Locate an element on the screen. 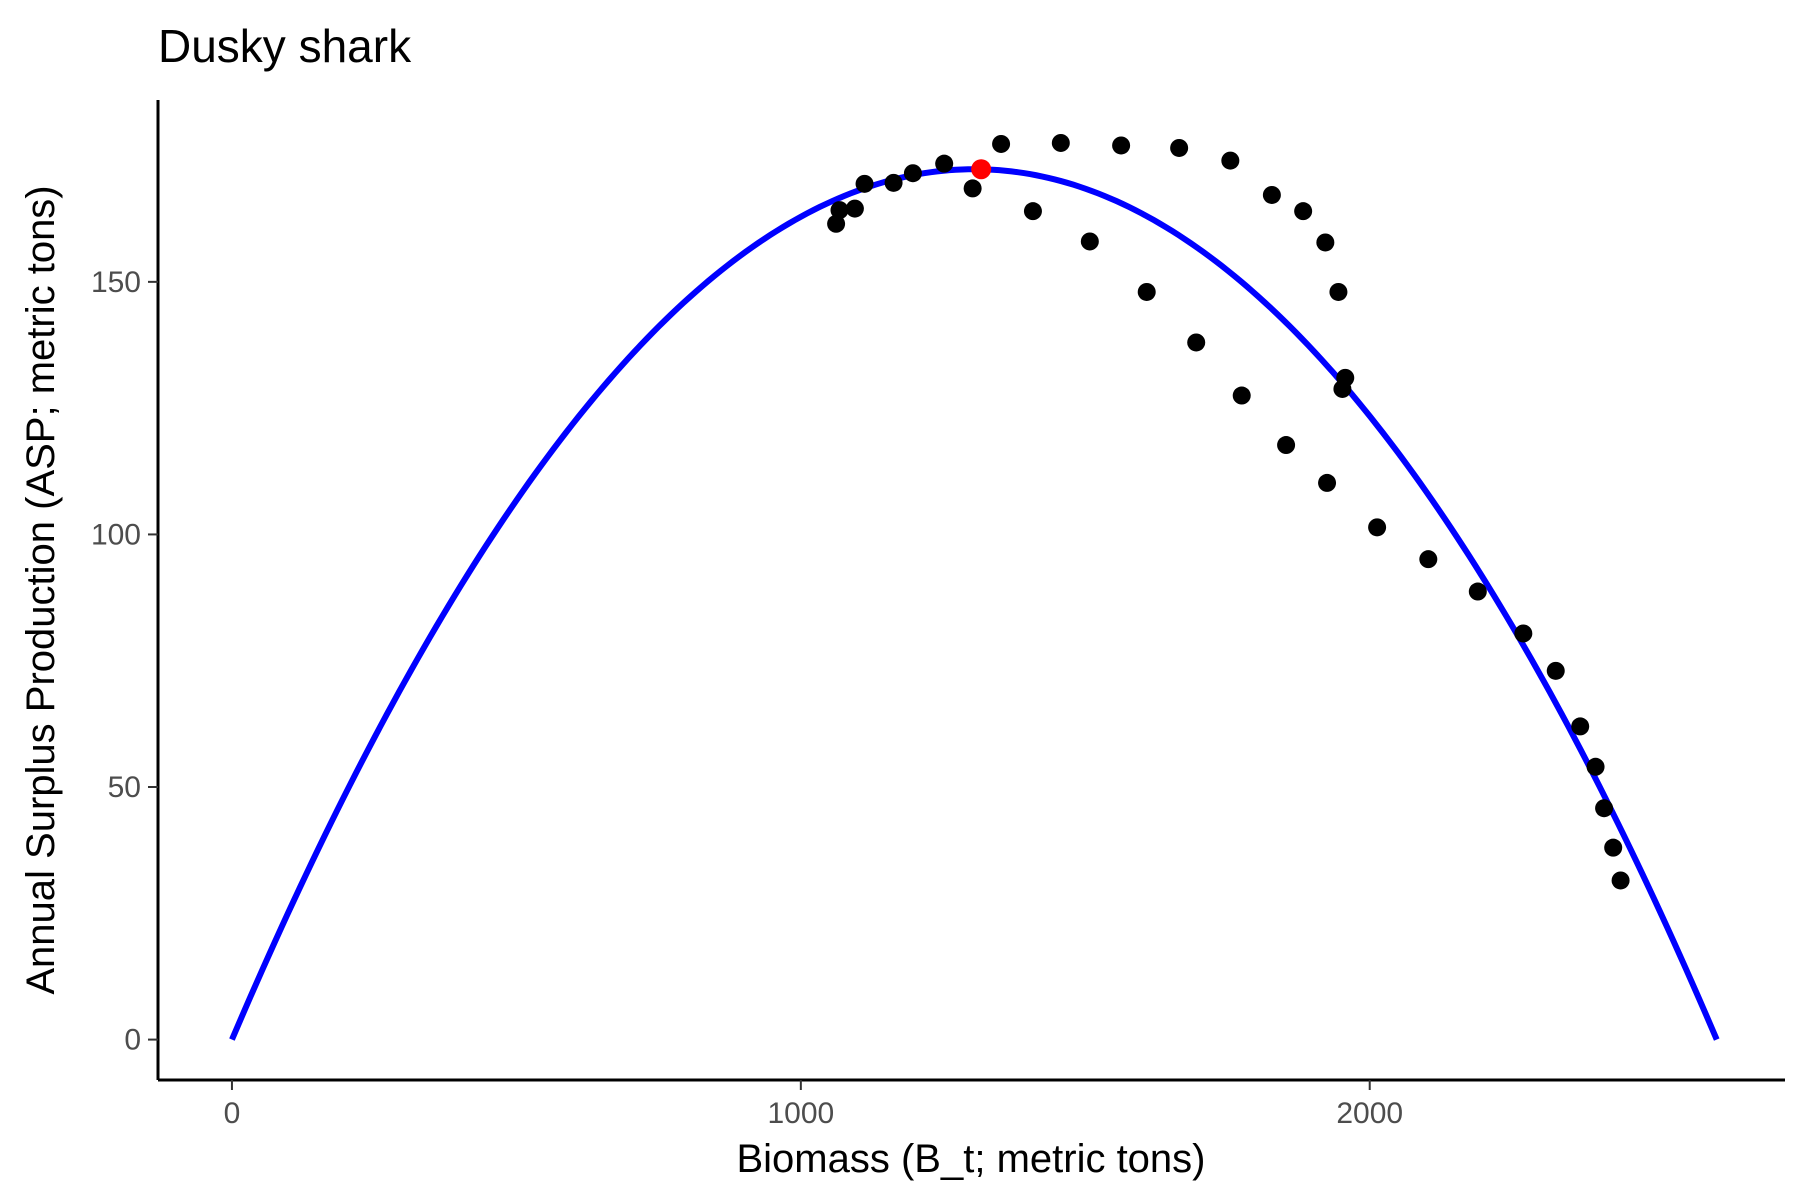 Image resolution: width=1800 pixels, height=1200 pixels. x-tick-label: 0 is located at coordinates (232, 1113).